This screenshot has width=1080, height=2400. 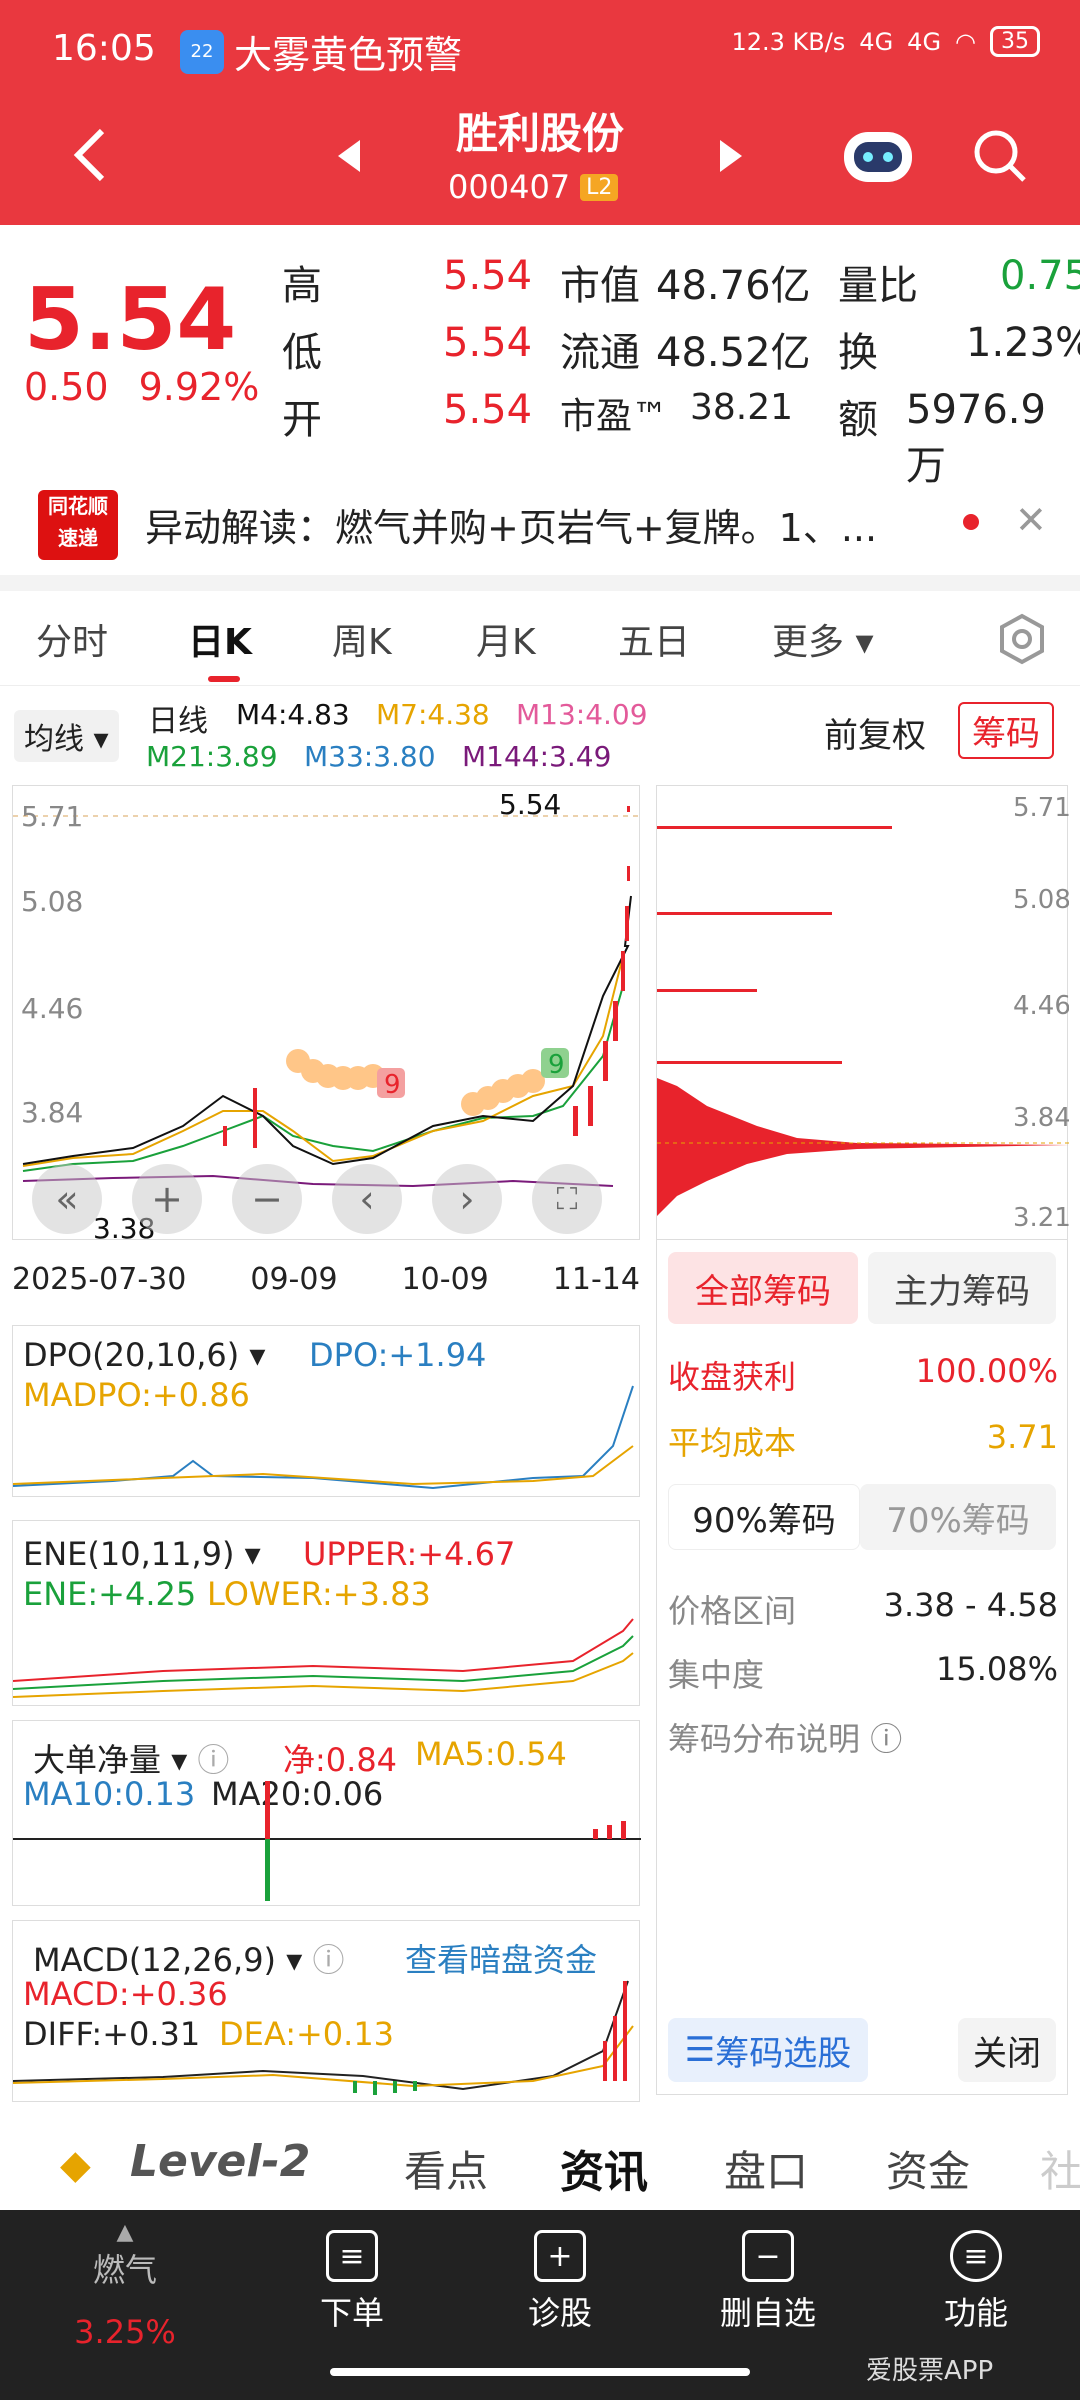 What do you see at coordinates (537, 756) in the screenshot?
I see `ma144: M144:3.49` at bounding box center [537, 756].